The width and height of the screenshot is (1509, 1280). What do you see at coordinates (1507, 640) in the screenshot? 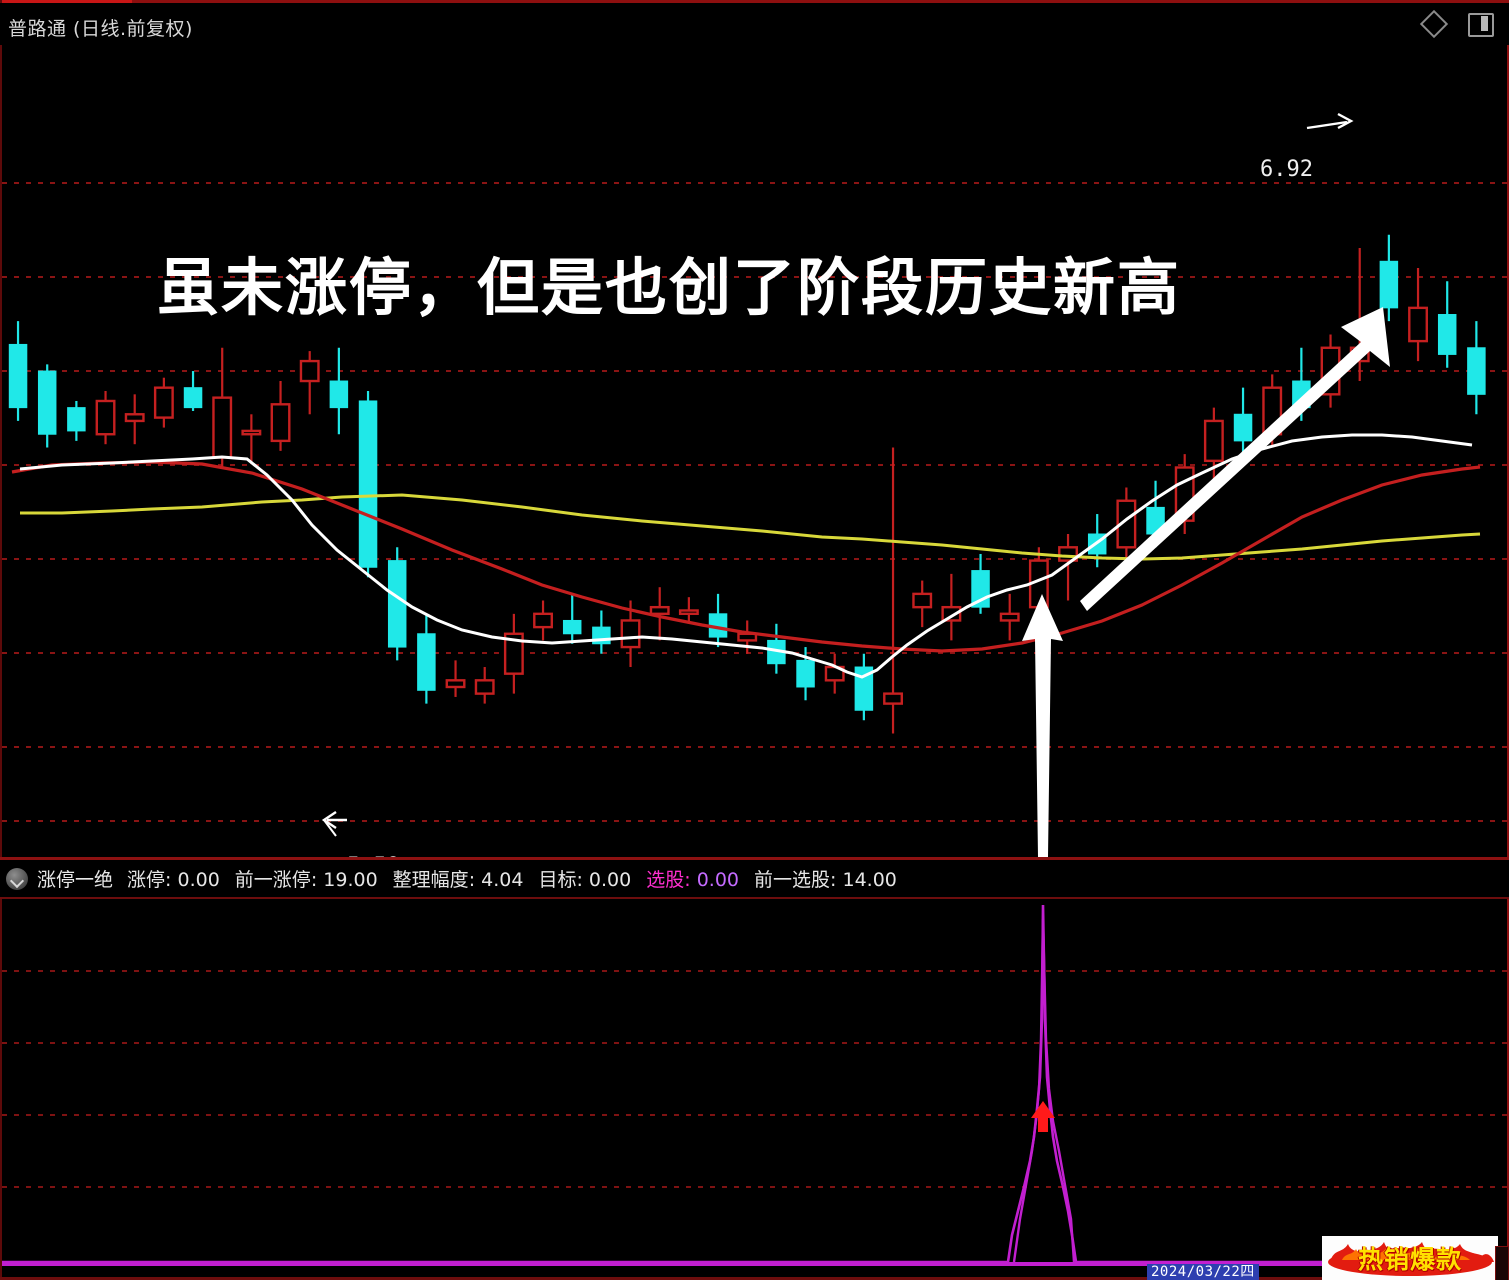
I see `window-right-border` at bounding box center [1507, 640].